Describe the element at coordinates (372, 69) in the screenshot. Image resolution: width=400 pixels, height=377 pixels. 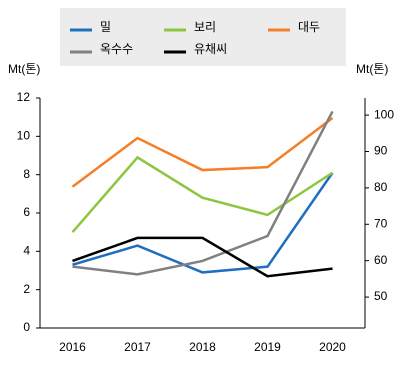
I see `y2-axis-label: Mt(톤)` at that location.